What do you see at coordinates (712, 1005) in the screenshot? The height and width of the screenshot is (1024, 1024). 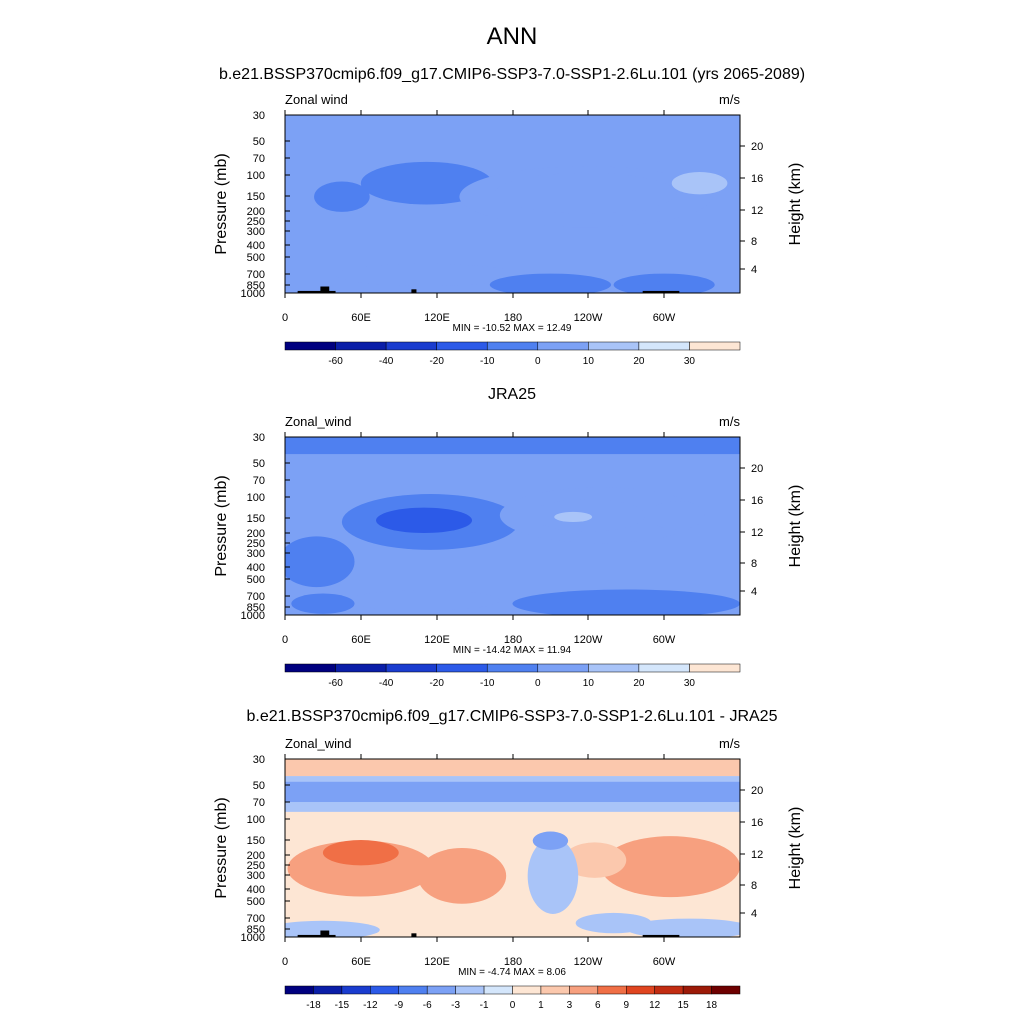 I see `colorbar-label: 18` at bounding box center [712, 1005].